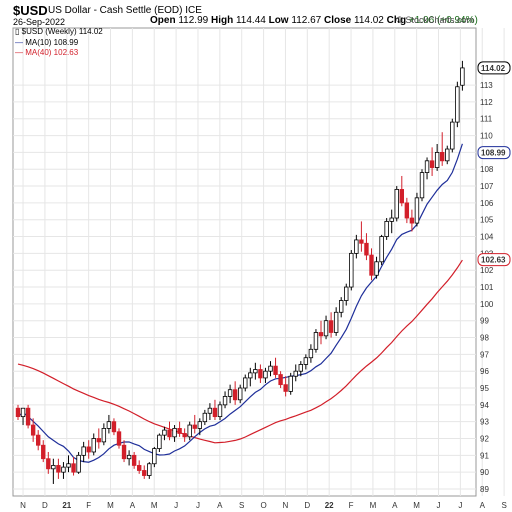 This screenshot has width=512, height=512. I want to click on ma10-tag-label: 108.99, so click(493, 153).